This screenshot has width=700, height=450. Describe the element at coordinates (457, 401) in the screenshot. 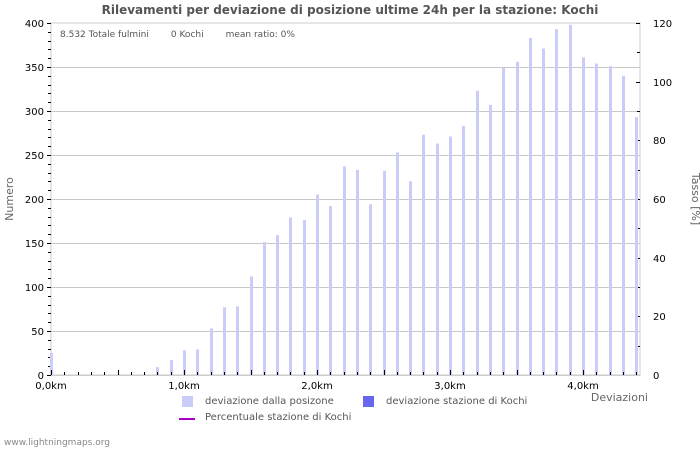

I see `legend-label-station-deviation: deviazione stazione di Kochi` at that location.